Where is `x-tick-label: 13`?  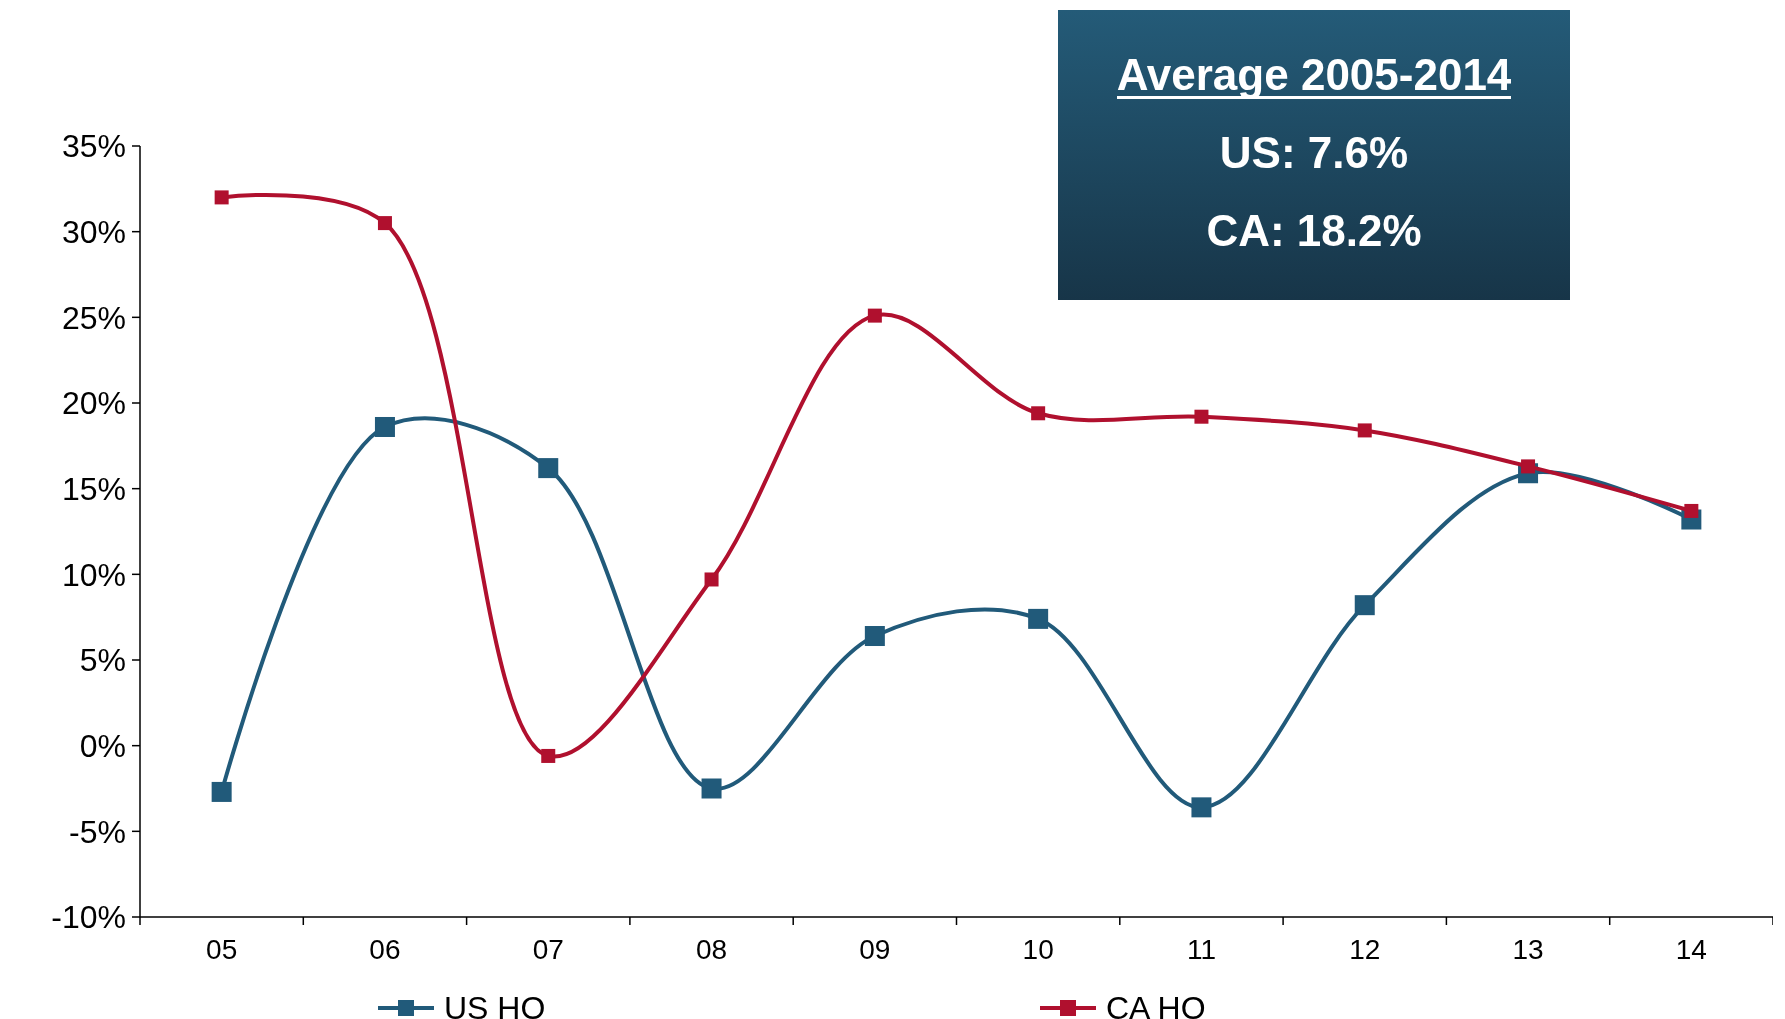 x-tick-label: 13 is located at coordinates (1528, 949).